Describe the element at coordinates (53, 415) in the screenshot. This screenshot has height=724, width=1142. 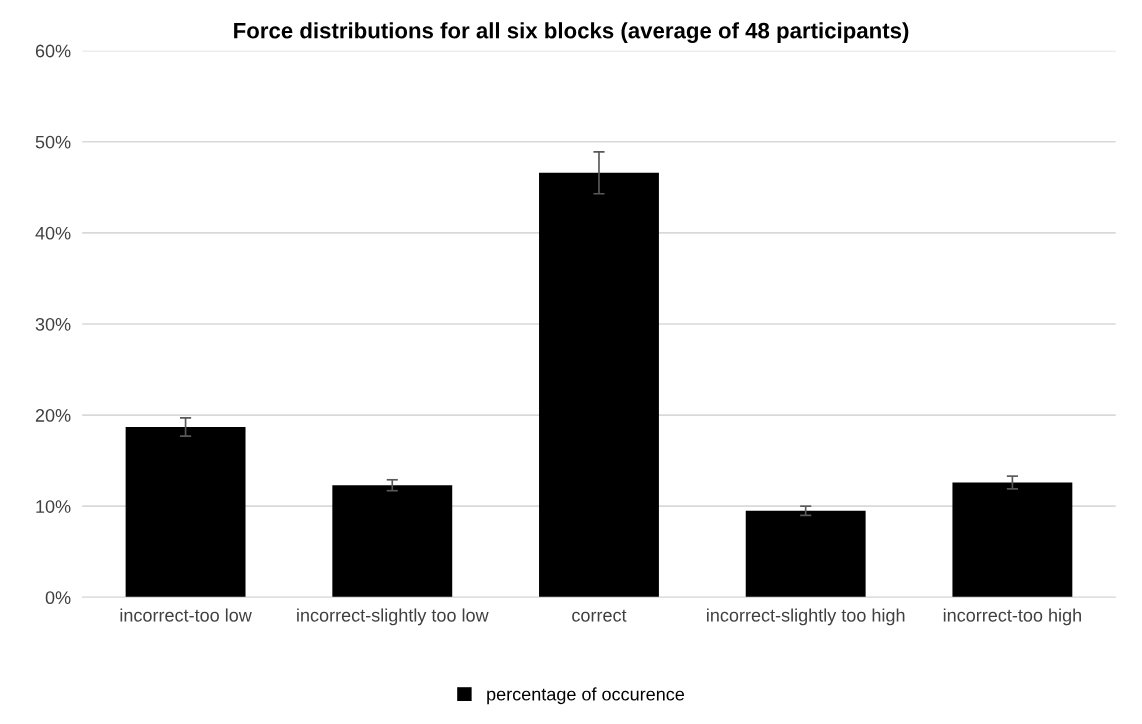
I see `y-tick-label: 20%` at that location.